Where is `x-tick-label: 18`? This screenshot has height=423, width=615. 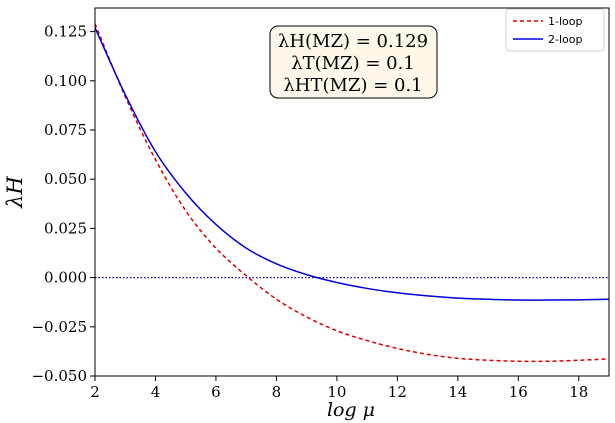 x-tick-label: 18 is located at coordinates (578, 392).